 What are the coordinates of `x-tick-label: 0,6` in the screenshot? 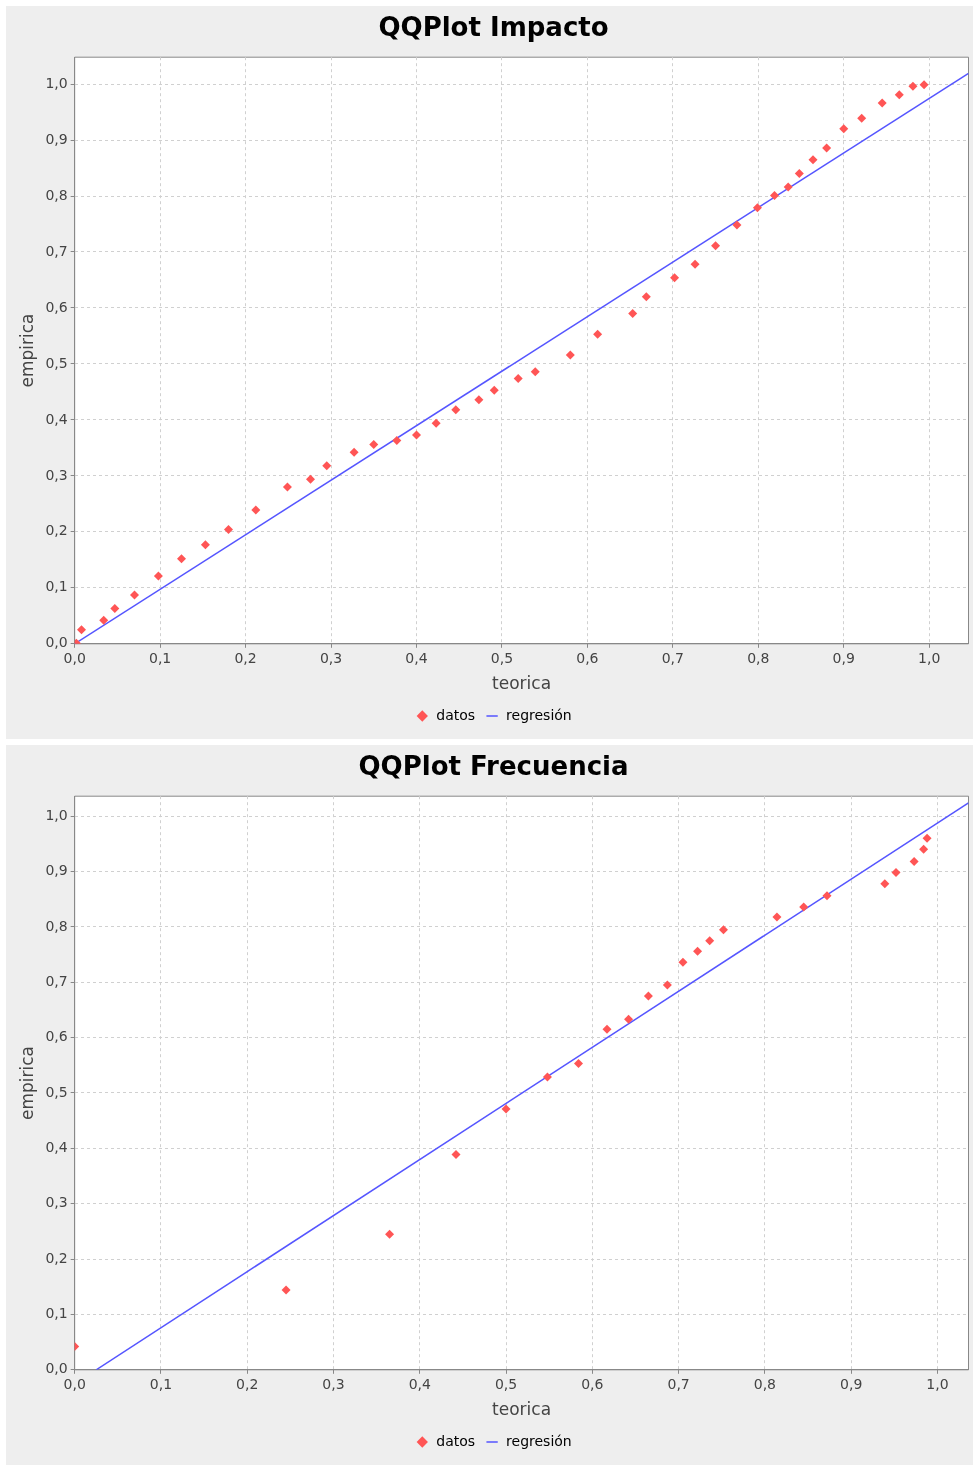 It's located at (592, 1383).